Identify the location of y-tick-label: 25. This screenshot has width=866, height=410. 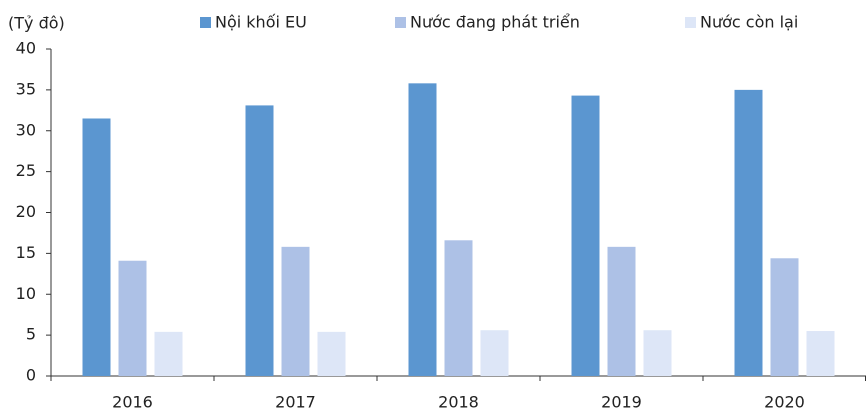
(26, 170).